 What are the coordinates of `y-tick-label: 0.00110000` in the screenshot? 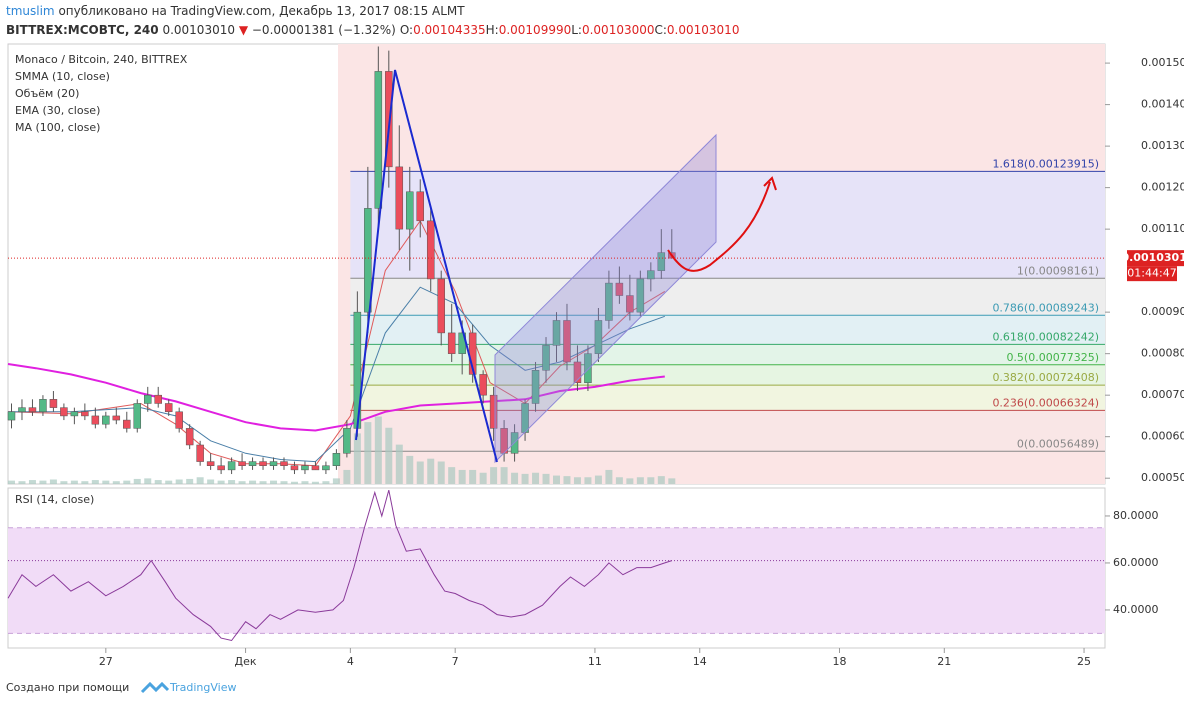 It's located at (1162, 228).